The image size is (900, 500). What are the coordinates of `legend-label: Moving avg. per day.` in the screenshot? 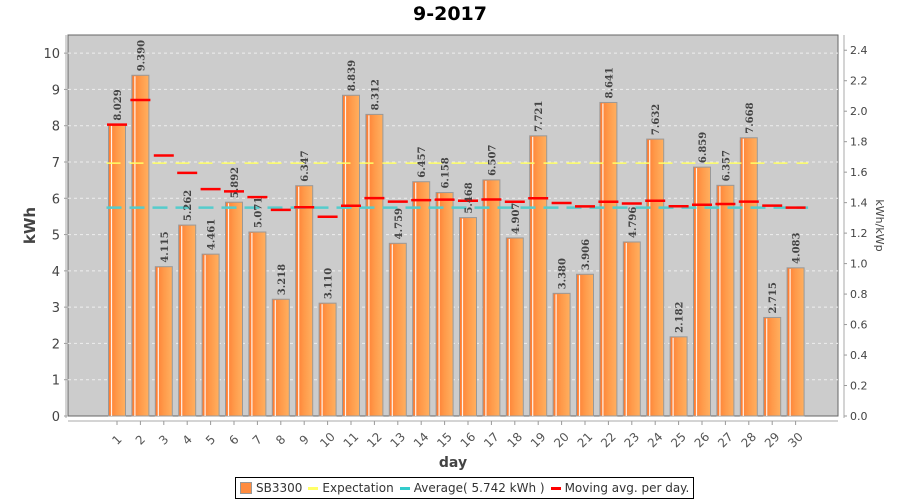 It's located at (627, 488).